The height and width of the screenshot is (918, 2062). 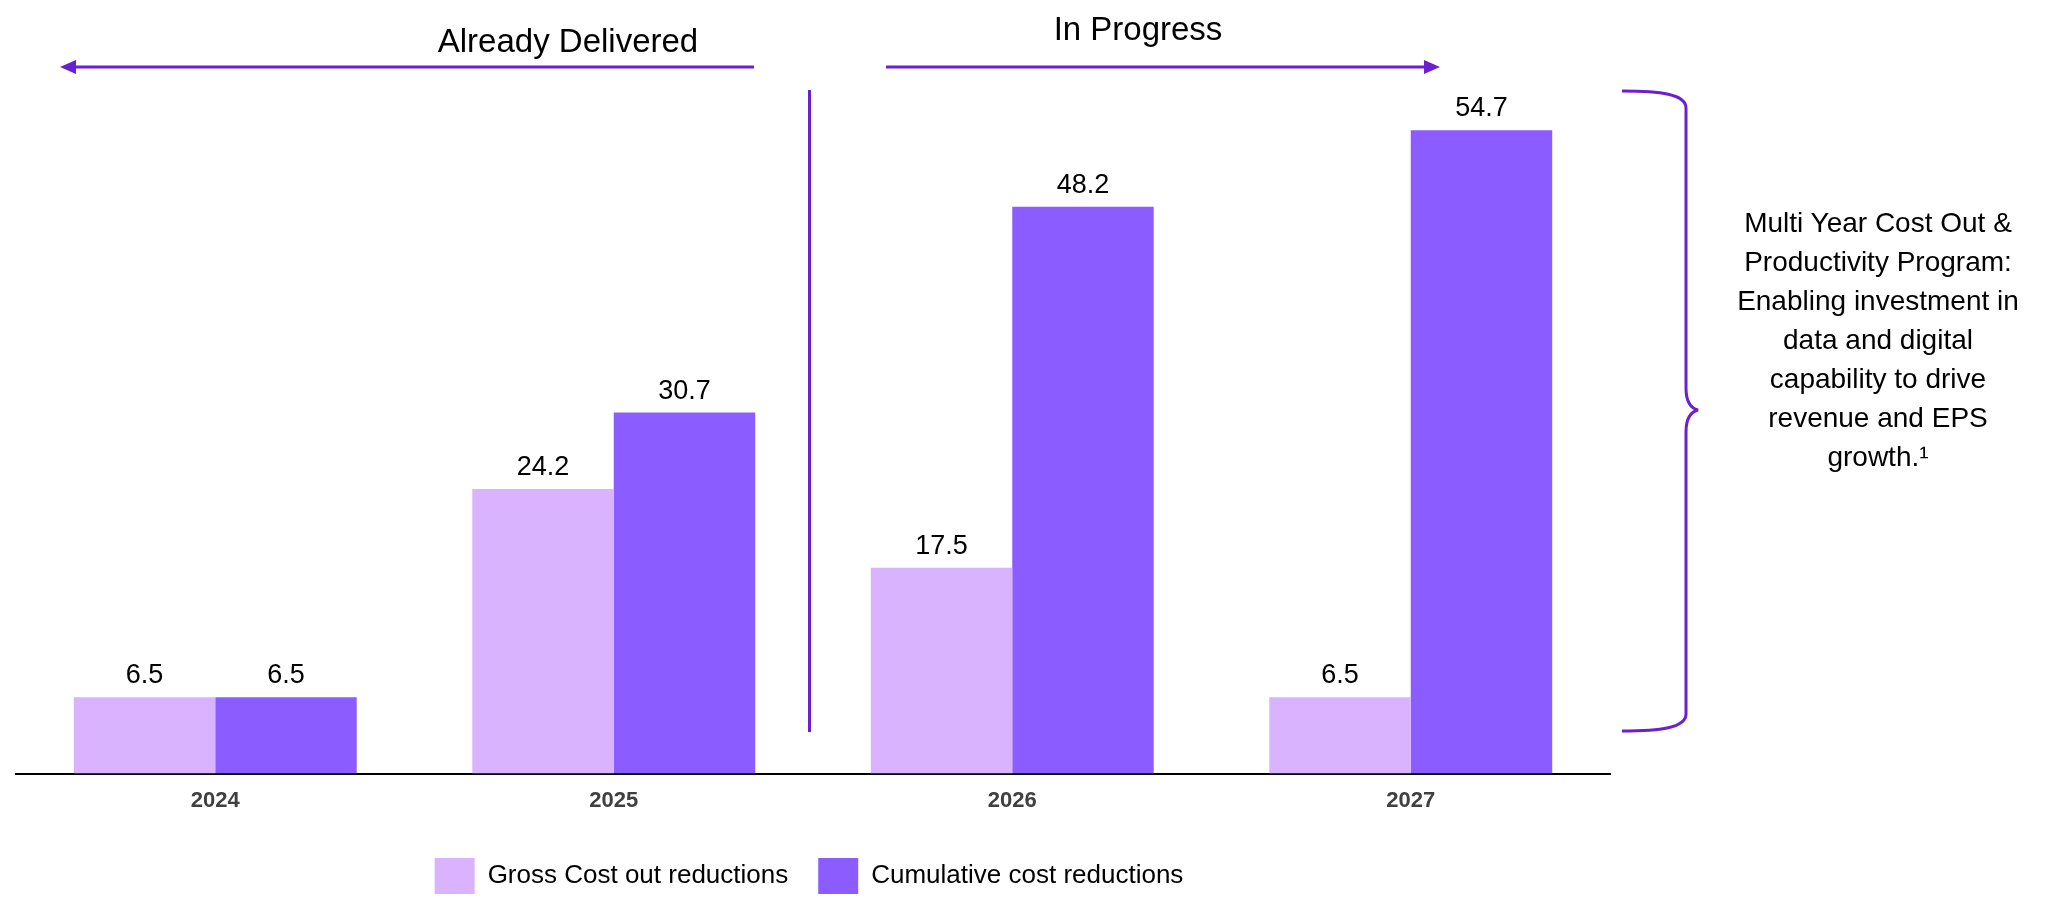 What do you see at coordinates (1138, 29) in the screenshot?
I see `text: In Progress` at bounding box center [1138, 29].